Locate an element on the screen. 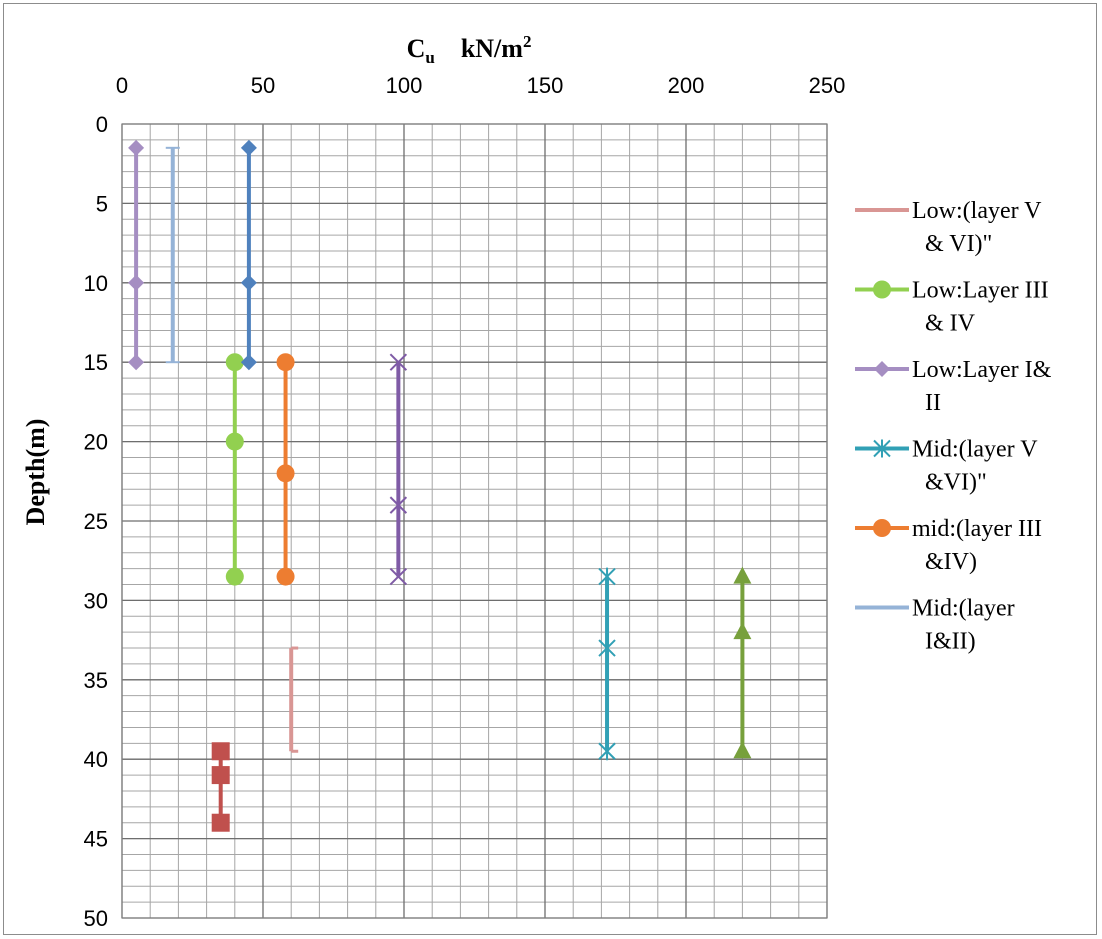 The height and width of the screenshot is (939, 1102). y-tick-label: 35 is located at coordinates (96, 680).